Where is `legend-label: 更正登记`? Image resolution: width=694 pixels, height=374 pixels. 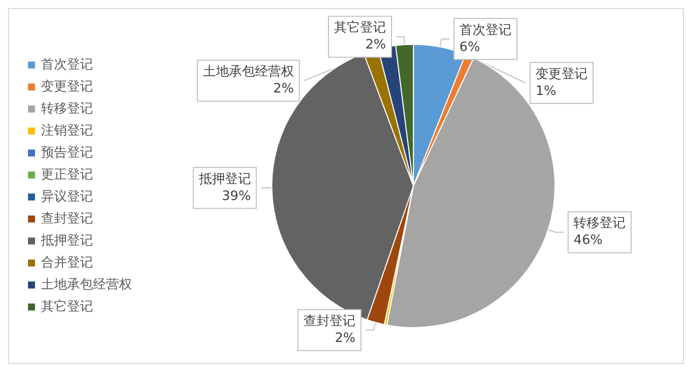
legend-label: 更正登记 is located at coordinates (67, 175).